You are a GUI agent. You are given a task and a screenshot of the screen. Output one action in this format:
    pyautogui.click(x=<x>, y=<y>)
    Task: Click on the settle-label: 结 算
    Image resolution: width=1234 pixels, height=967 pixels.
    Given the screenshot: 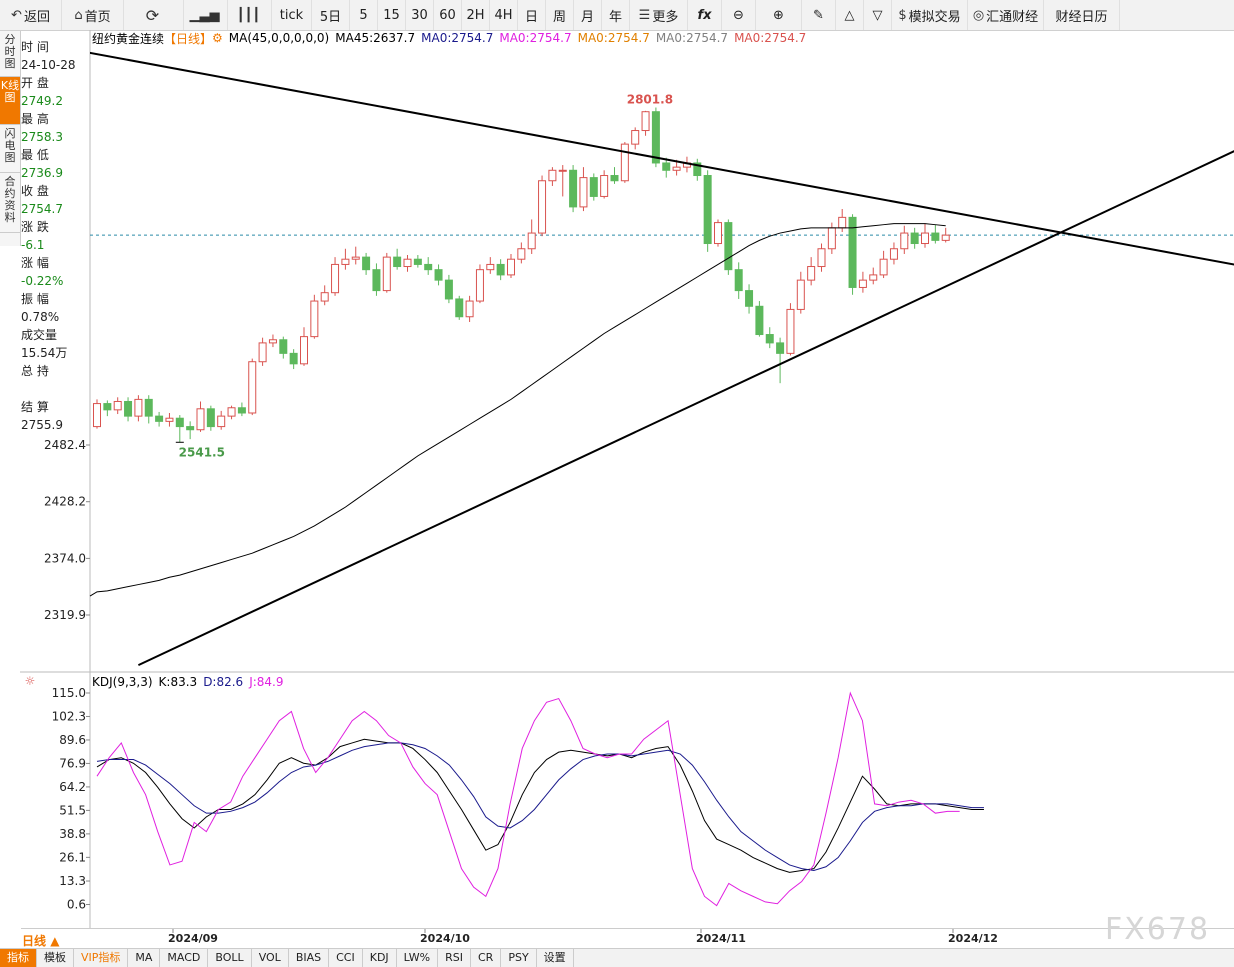 What is the action you would take?
    pyautogui.click(x=35, y=407)
    